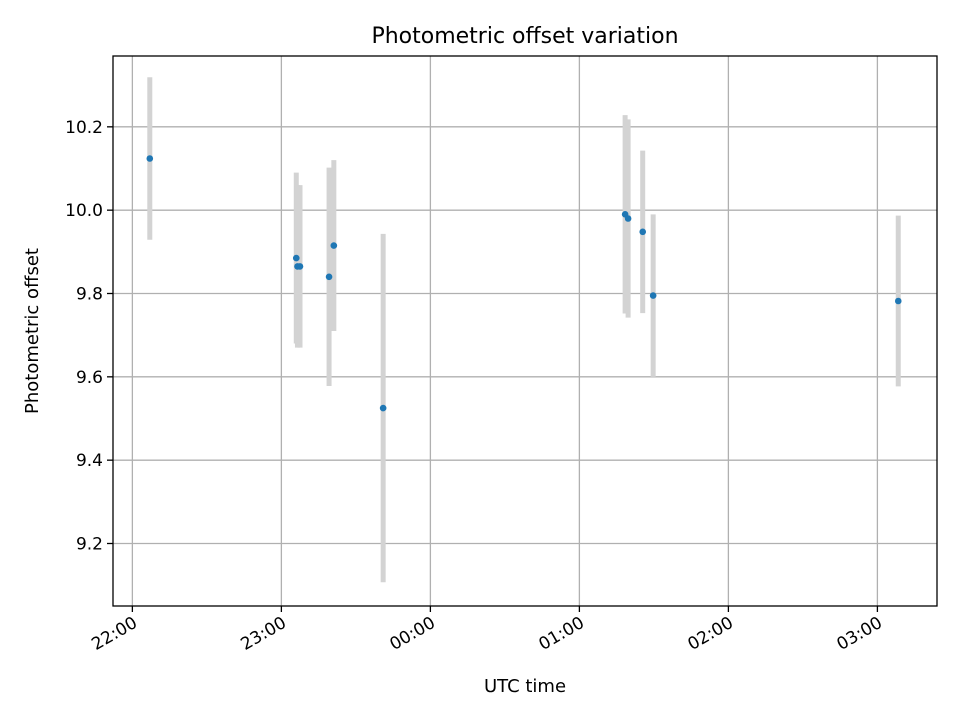 The image size is (960, 720). What do you see at coordinates (89, 378) in the screenshot?
I see `y-tick-label: 9.6` at bounding box center [89, 378].